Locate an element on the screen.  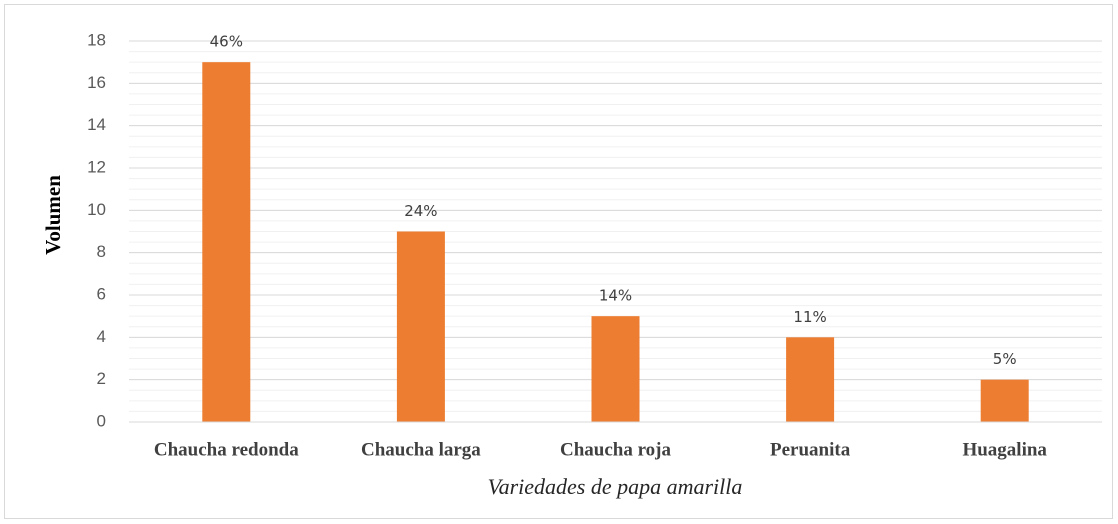
x-tick-label: Chaucha roja is located at coordinates (616, 449).